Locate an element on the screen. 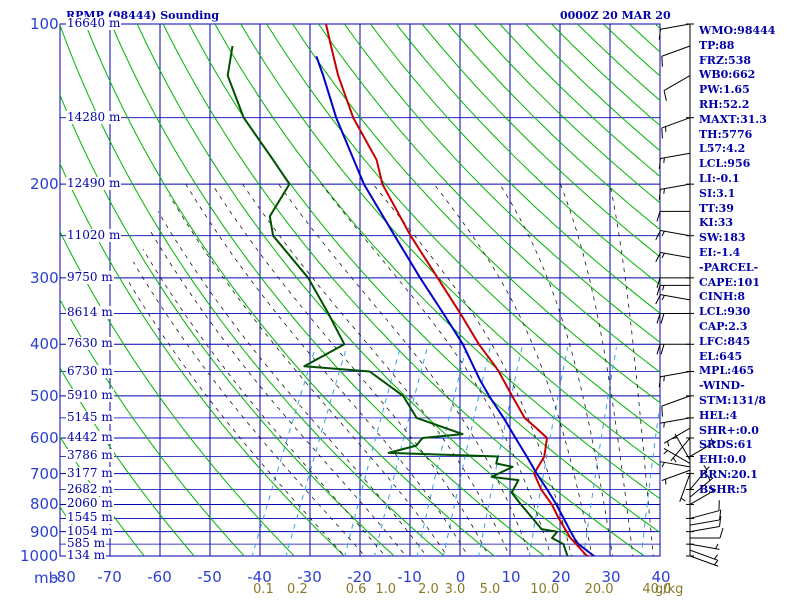 The image size is (800, 600). temperature-tick-label: 0 is located at coordinates (460, 577).